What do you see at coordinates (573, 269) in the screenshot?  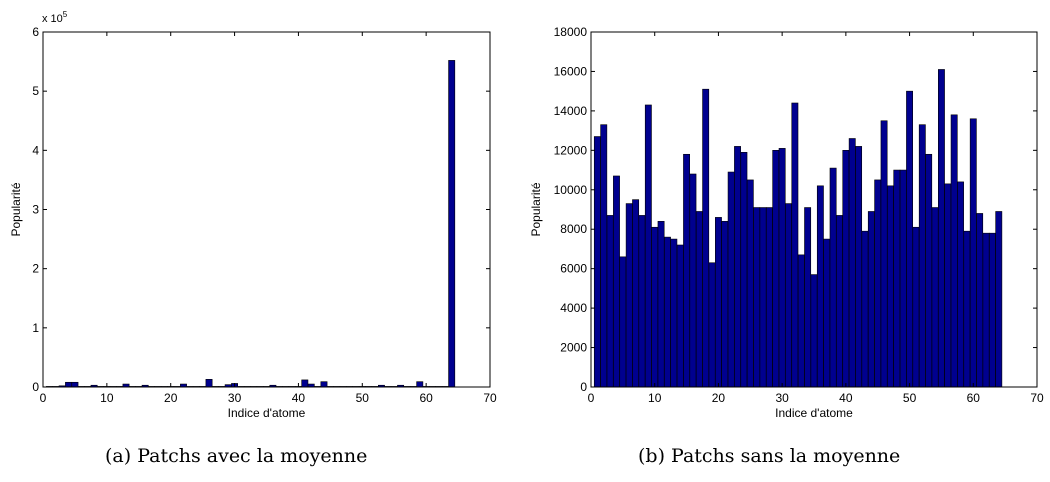 I see `chart-b-y-tick-label: 6000` at bounding box center [573, 269].